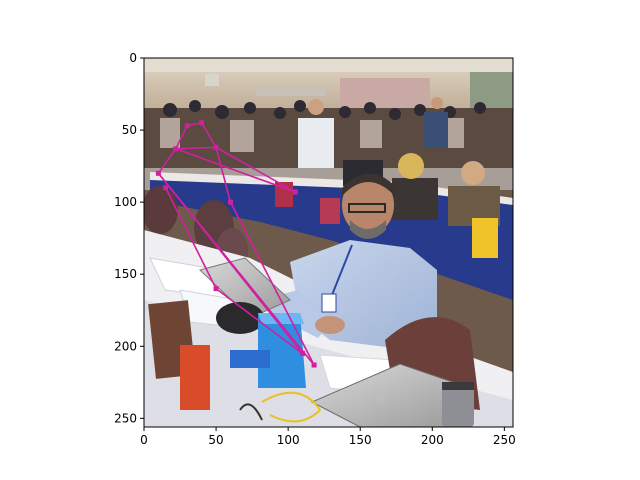  I want to click on y-tick-label: 100, so click(125, 202).